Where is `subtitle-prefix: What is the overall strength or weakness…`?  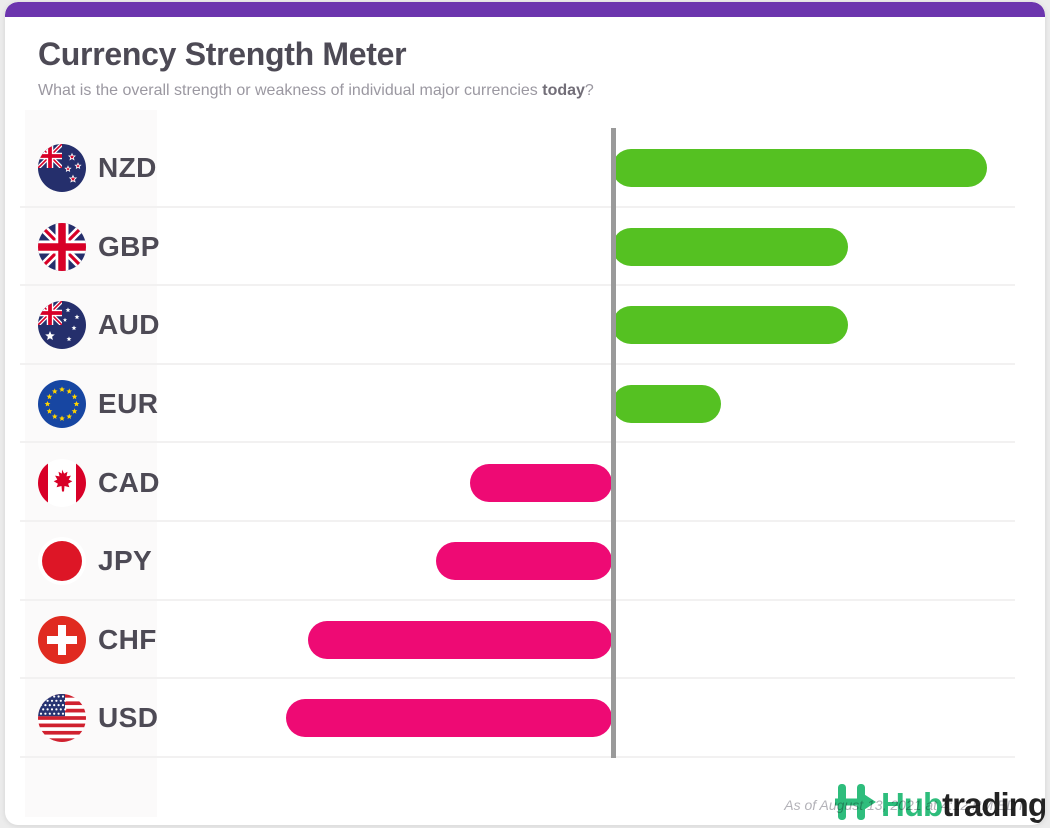
subtitle-prefix: What is the overall strength or weakness… is located at coordinates (290, 90).